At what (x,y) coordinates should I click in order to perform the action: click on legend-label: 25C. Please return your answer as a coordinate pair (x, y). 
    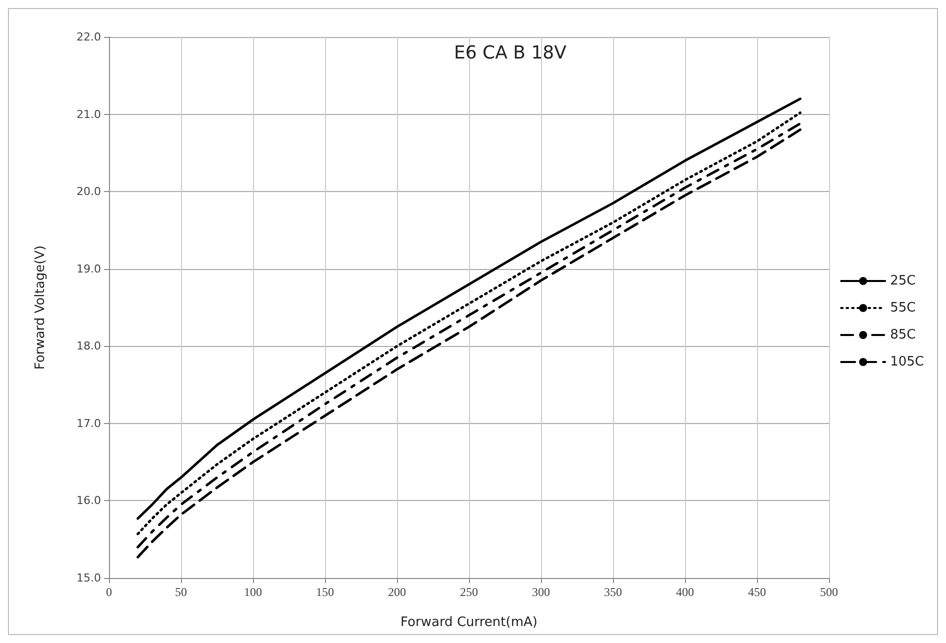
    Looking at the image, I should click on (903, 281).